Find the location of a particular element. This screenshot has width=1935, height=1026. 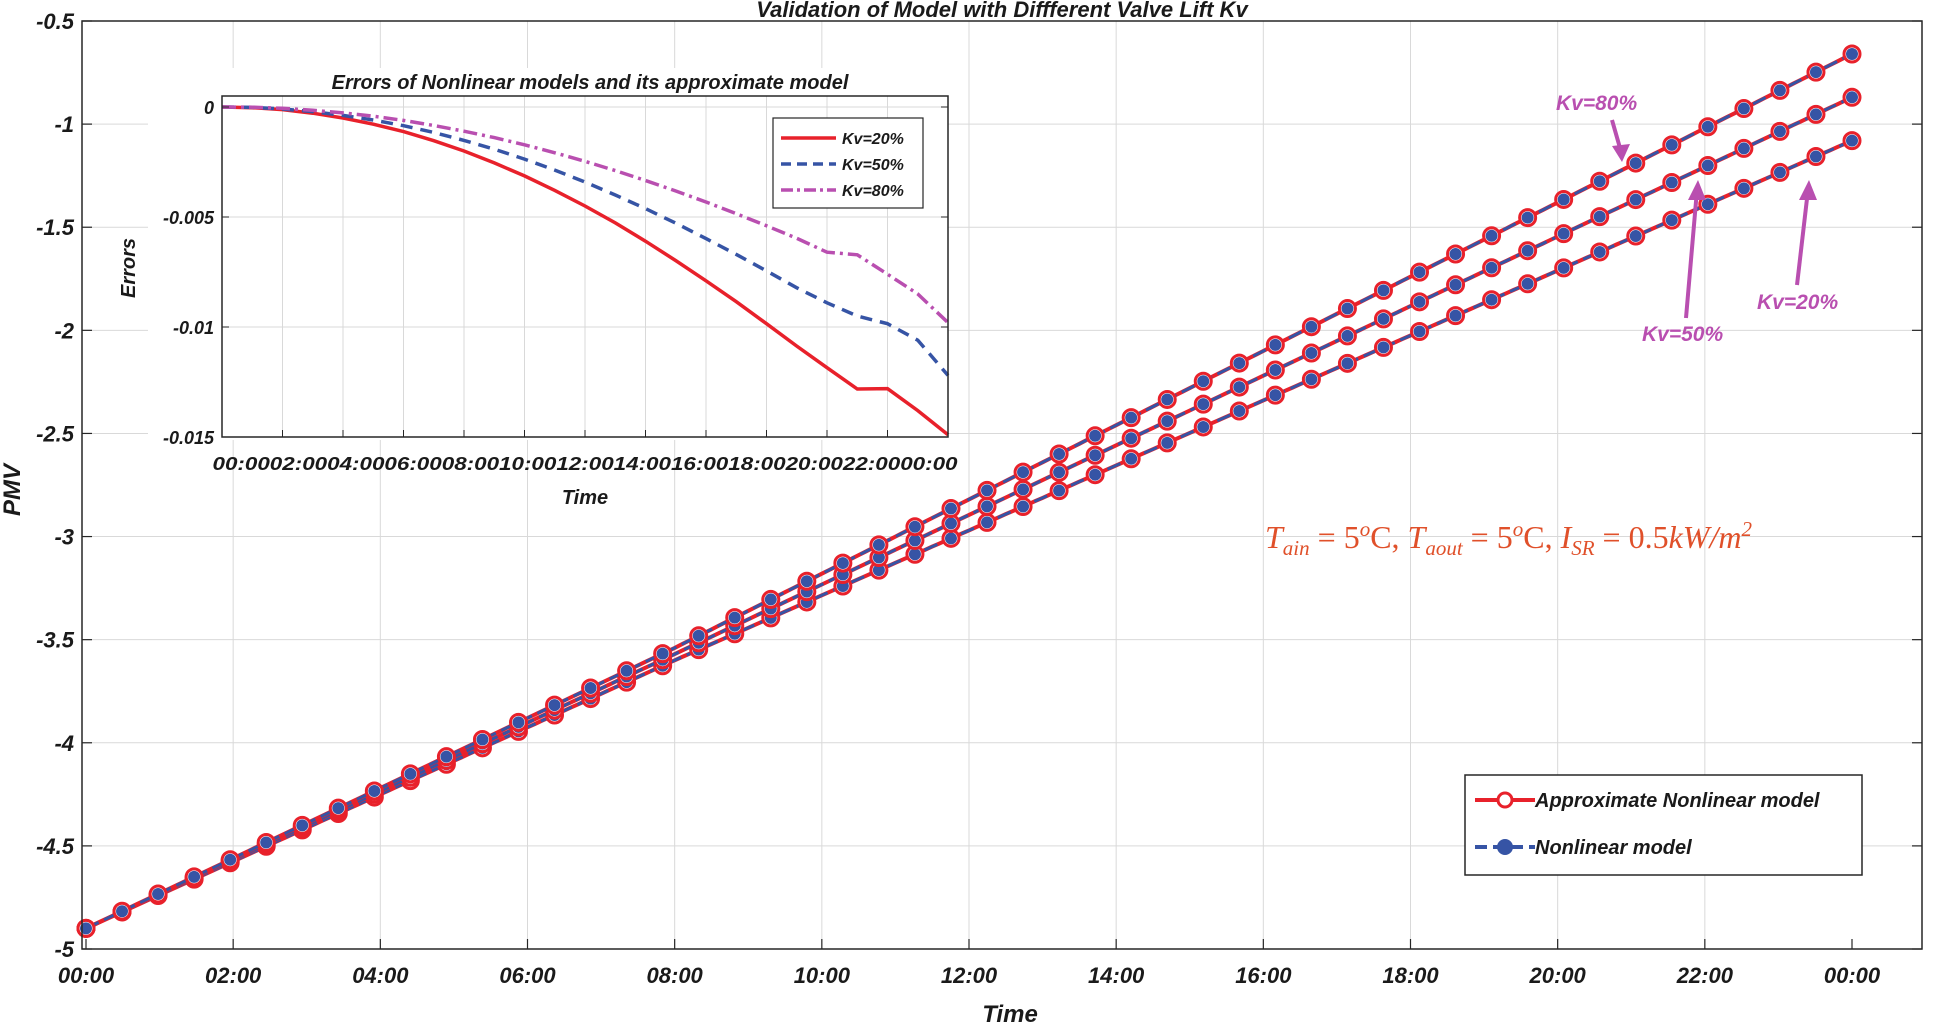

legend-nonlinear-marker is located at coordinates (1505, 847).